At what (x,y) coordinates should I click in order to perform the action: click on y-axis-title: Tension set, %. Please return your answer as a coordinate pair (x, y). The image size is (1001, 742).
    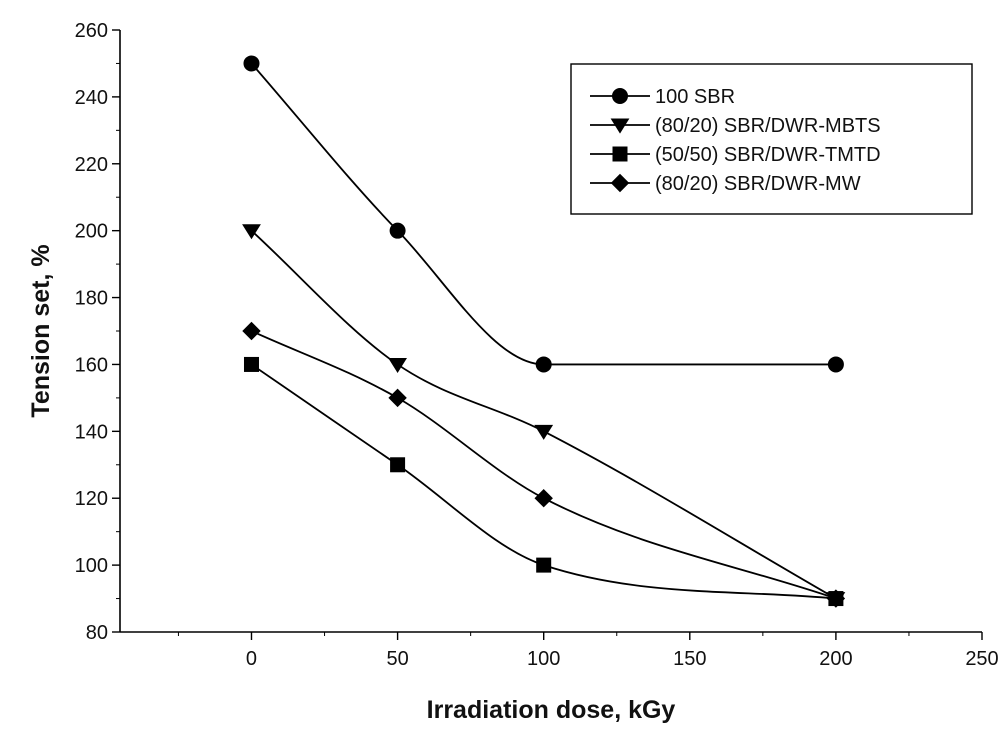
    Looking at the image, I should click on (41, 330).